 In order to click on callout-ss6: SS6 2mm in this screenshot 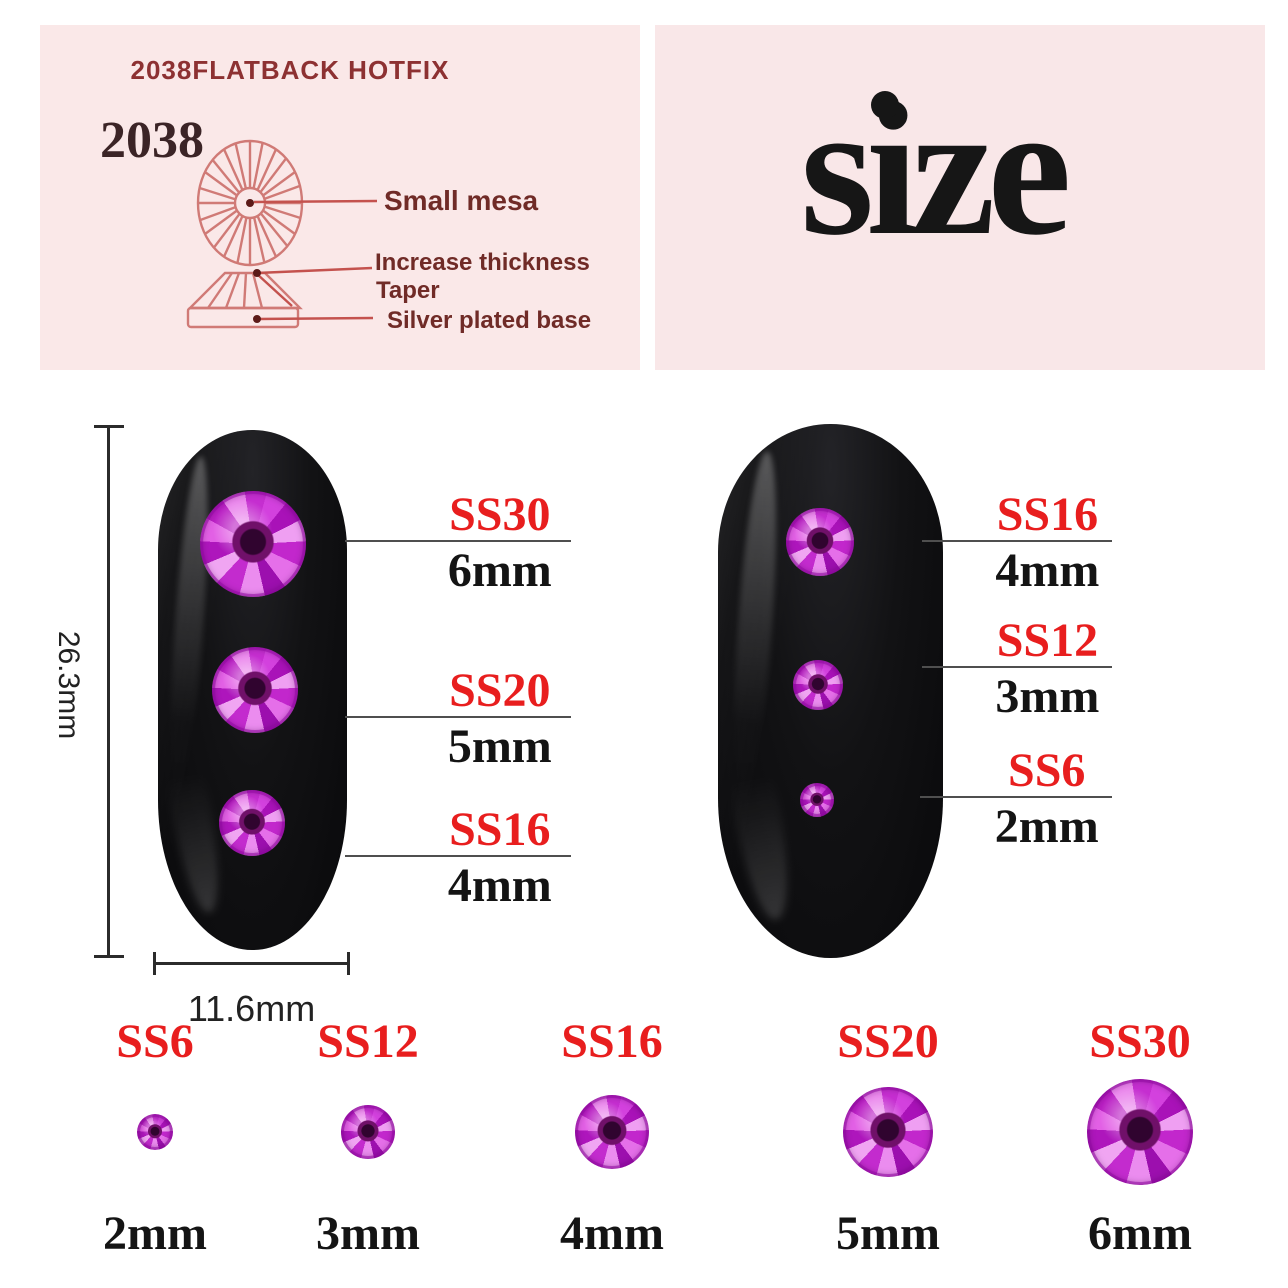, I will do `click(1016, 804)`.